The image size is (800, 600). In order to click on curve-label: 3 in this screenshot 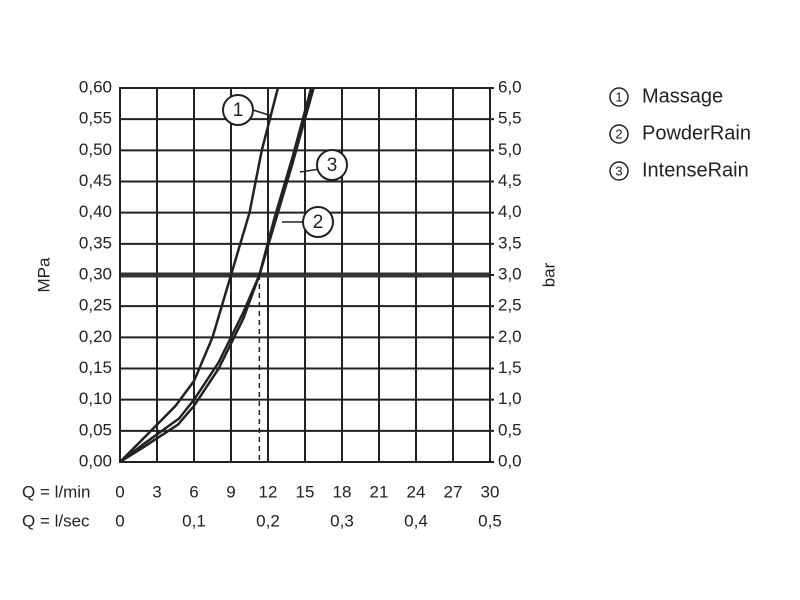, I will do `click(332, 165)`.